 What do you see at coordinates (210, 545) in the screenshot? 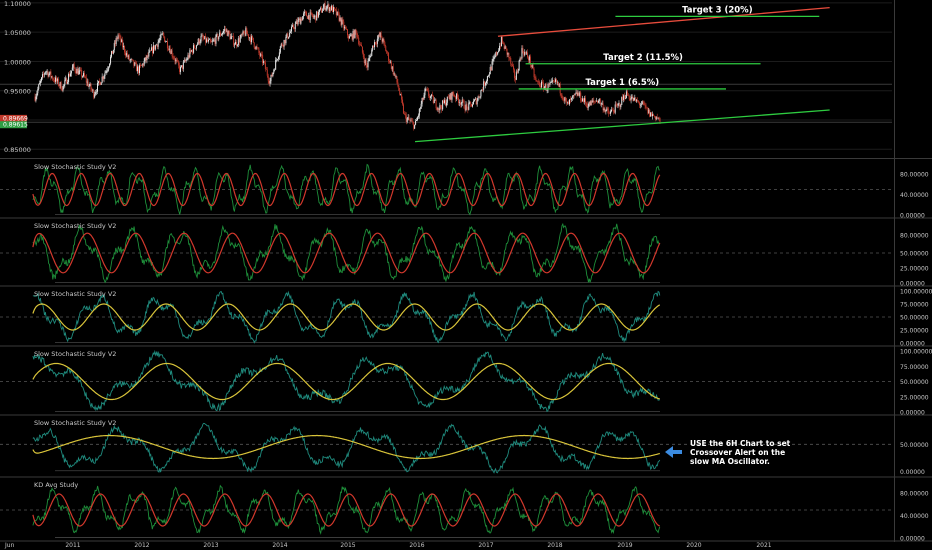
I see `x-tick-label: 2013` at bounding box center [210, 545].